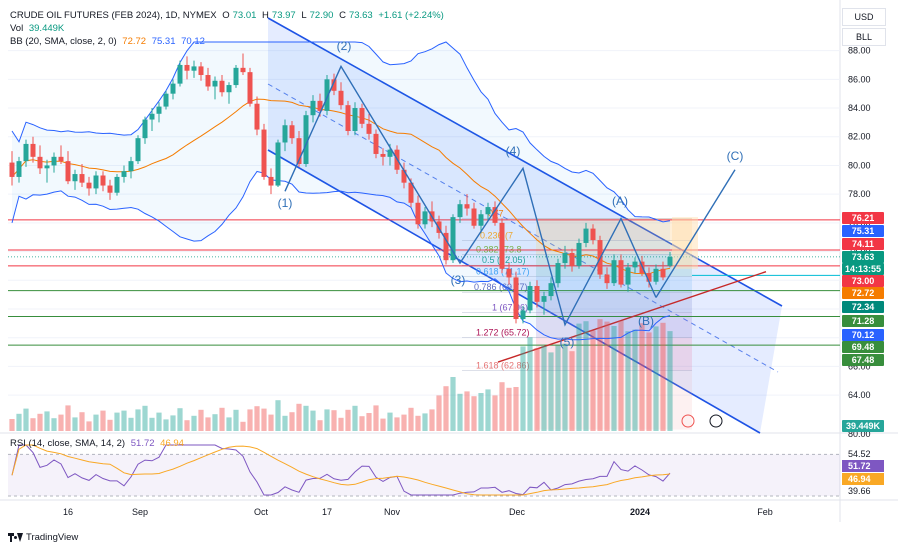 Image resolution: width=898 pixels, height=556 pixels. What do you see at coordinates (864, 37) in the screenshot?
I see `currency-bll-button: BLL` at bounding box center [864, 37].